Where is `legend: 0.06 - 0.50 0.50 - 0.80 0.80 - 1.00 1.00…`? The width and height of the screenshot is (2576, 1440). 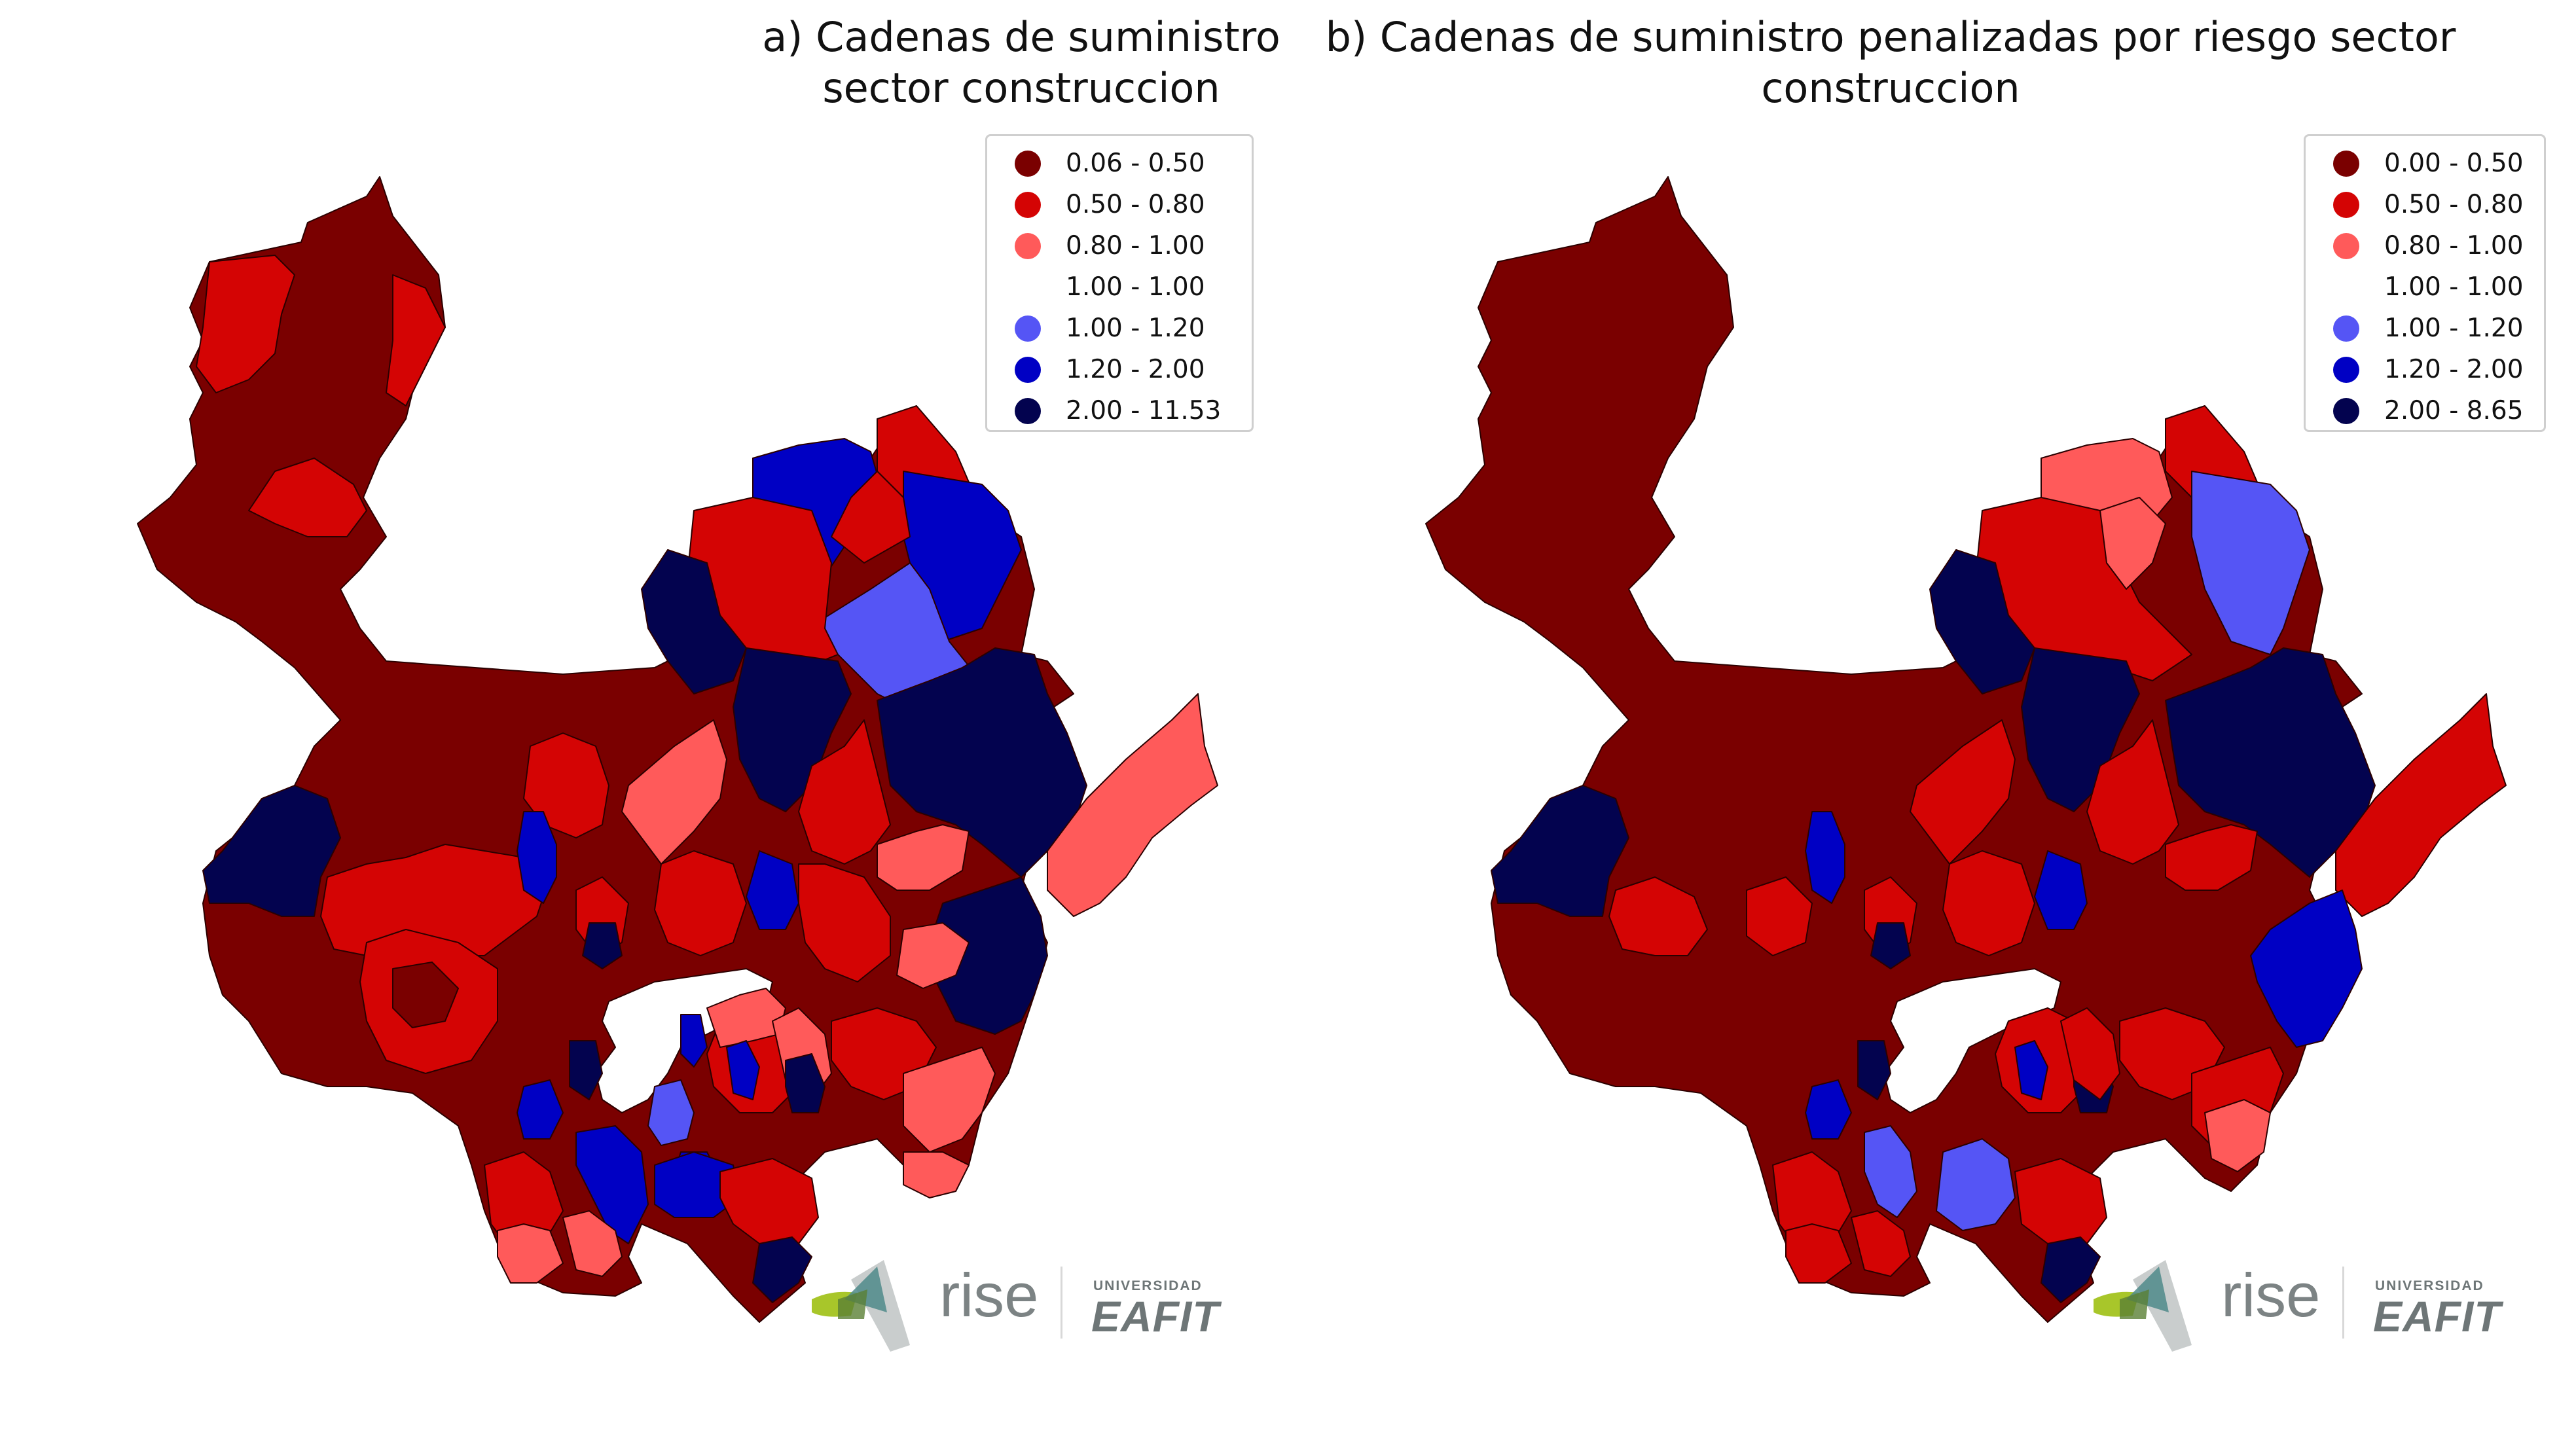
legend: 0.06 - 0.50 0.50 - 0.80 0.80 - 1.00 1.00… is located at coordinates (1119, 283).